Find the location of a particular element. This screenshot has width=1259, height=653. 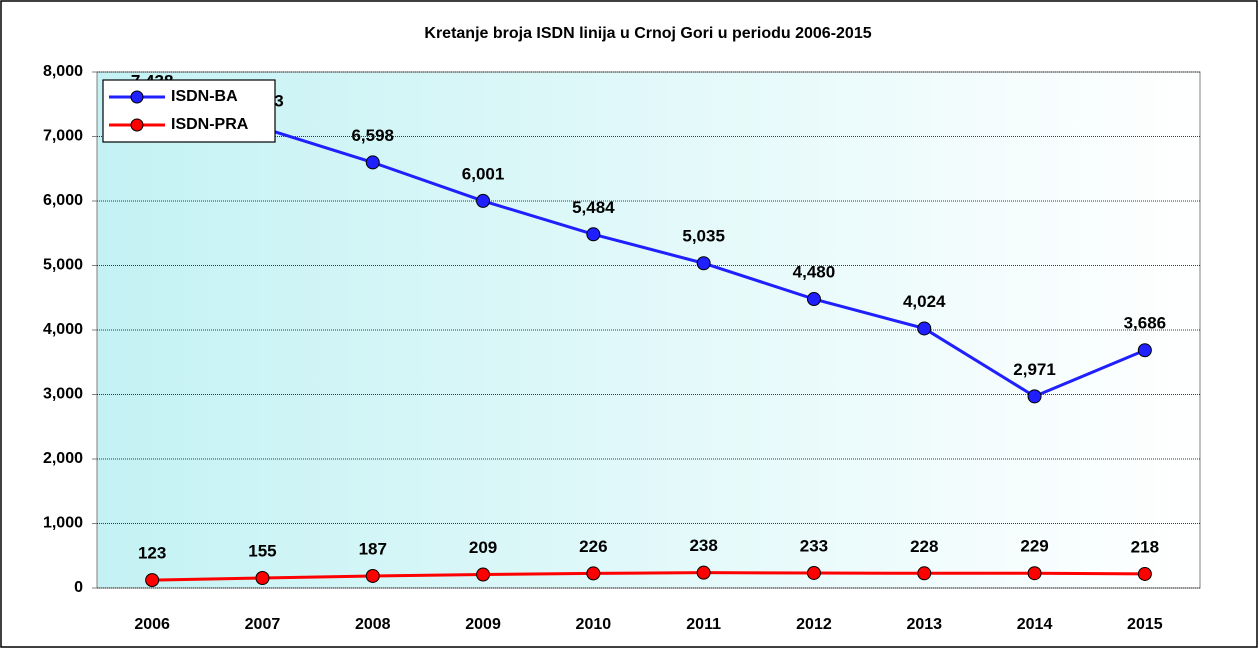

data-label: 6,598 is located at coordinates (372, 135).